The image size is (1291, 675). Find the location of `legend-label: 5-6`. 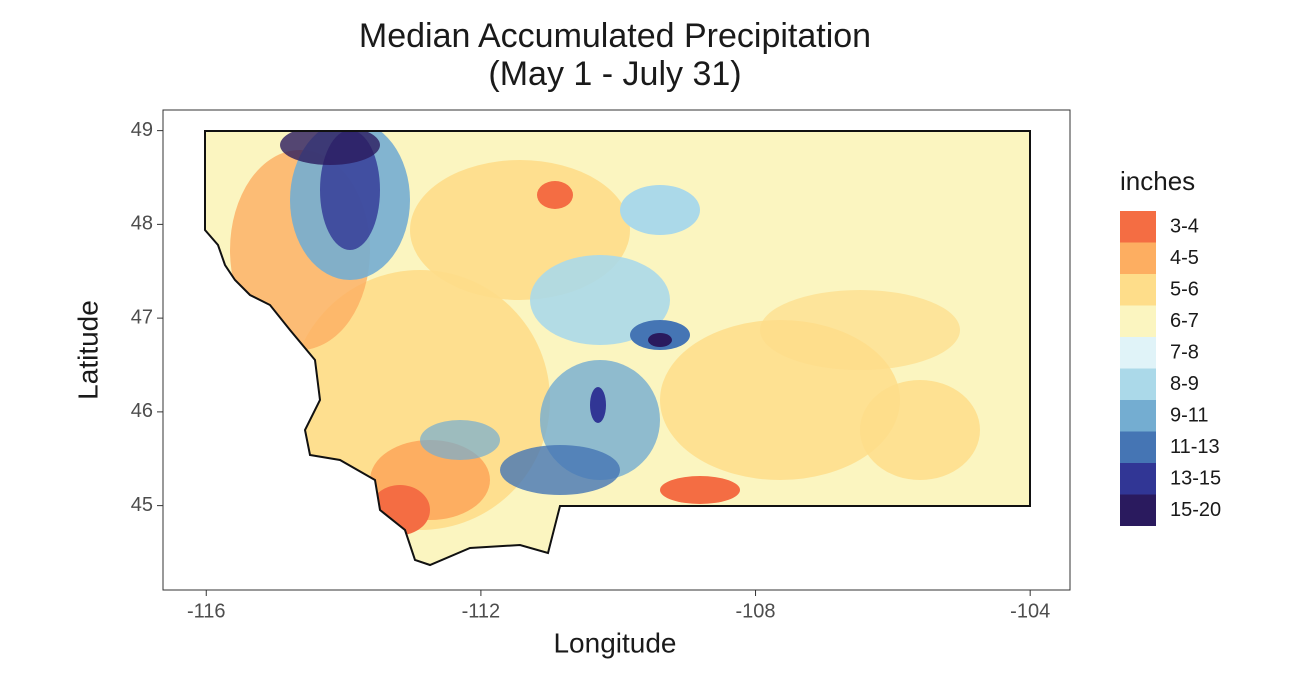

legend-label: 5-6 is located at coordinates (1184, 289).